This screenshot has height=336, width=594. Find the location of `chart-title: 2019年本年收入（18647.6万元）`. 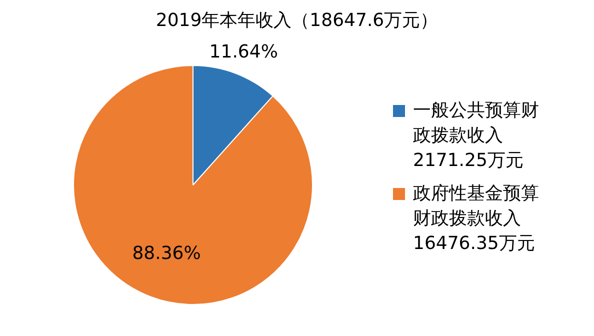

chart-title: 2019年本年收入（18647.6万元） is located at coordinates (297, 20).